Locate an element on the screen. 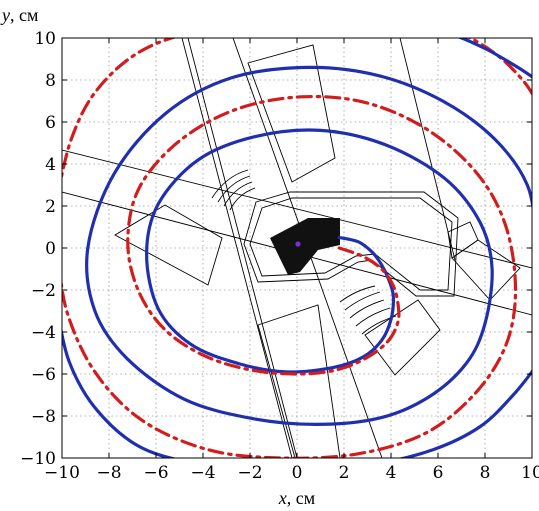 The image size is (539, 511). y-tick-label: −6 is located at coordinates (43, 375).